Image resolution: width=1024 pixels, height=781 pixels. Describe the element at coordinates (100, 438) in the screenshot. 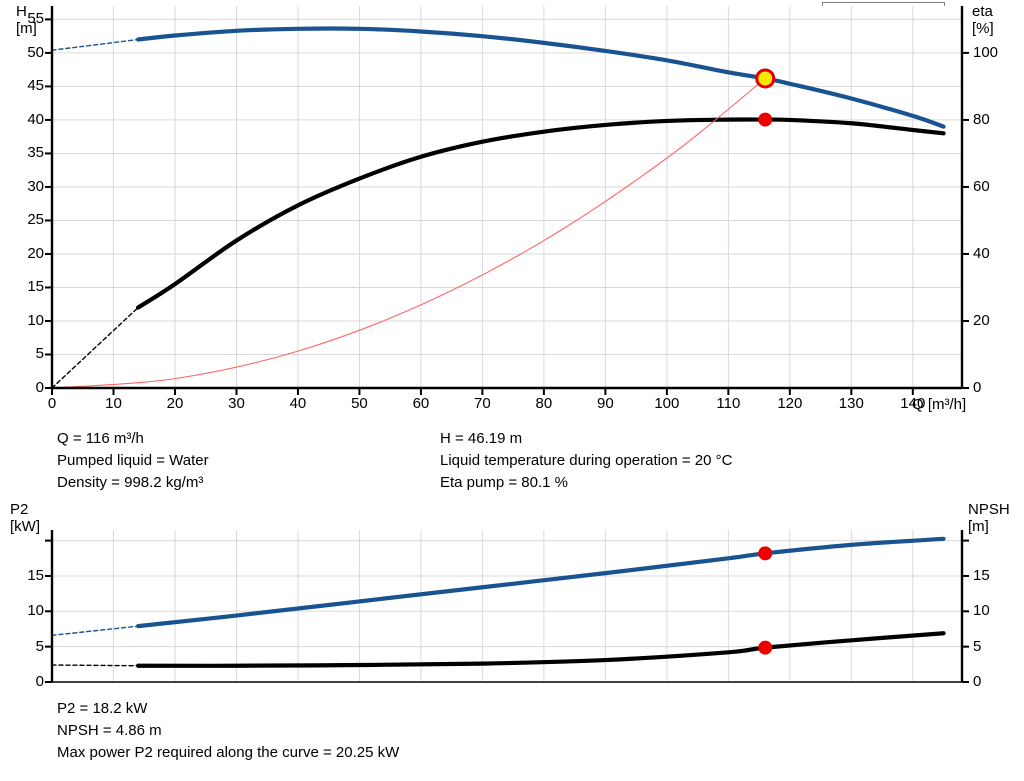

I see `result-flow: Q = 116 m³/h` at that location.